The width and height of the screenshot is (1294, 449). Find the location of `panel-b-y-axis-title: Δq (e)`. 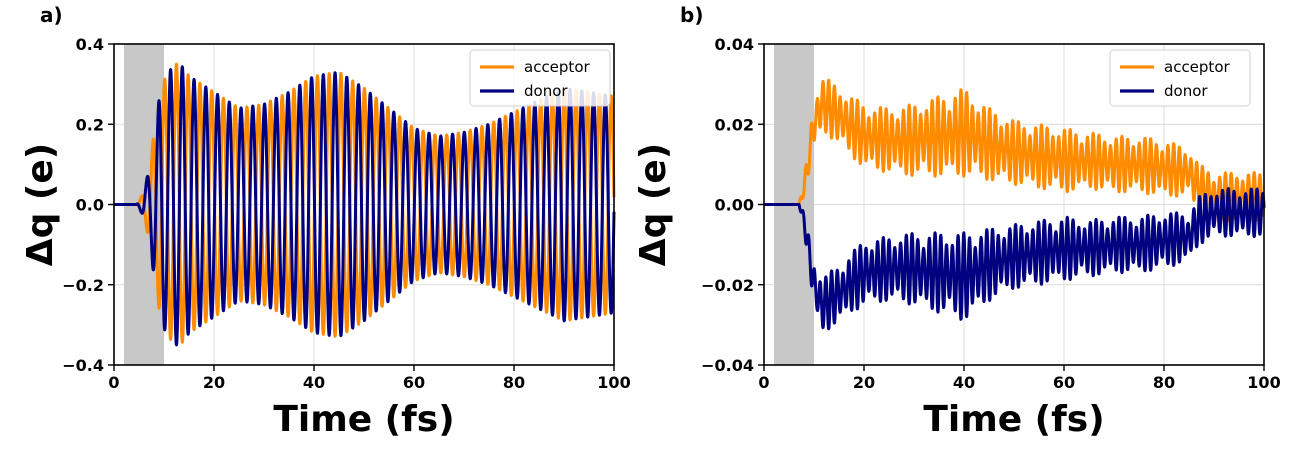

panel-b-y-axis-title: Δq (e) is located at coordinates (653, 205).